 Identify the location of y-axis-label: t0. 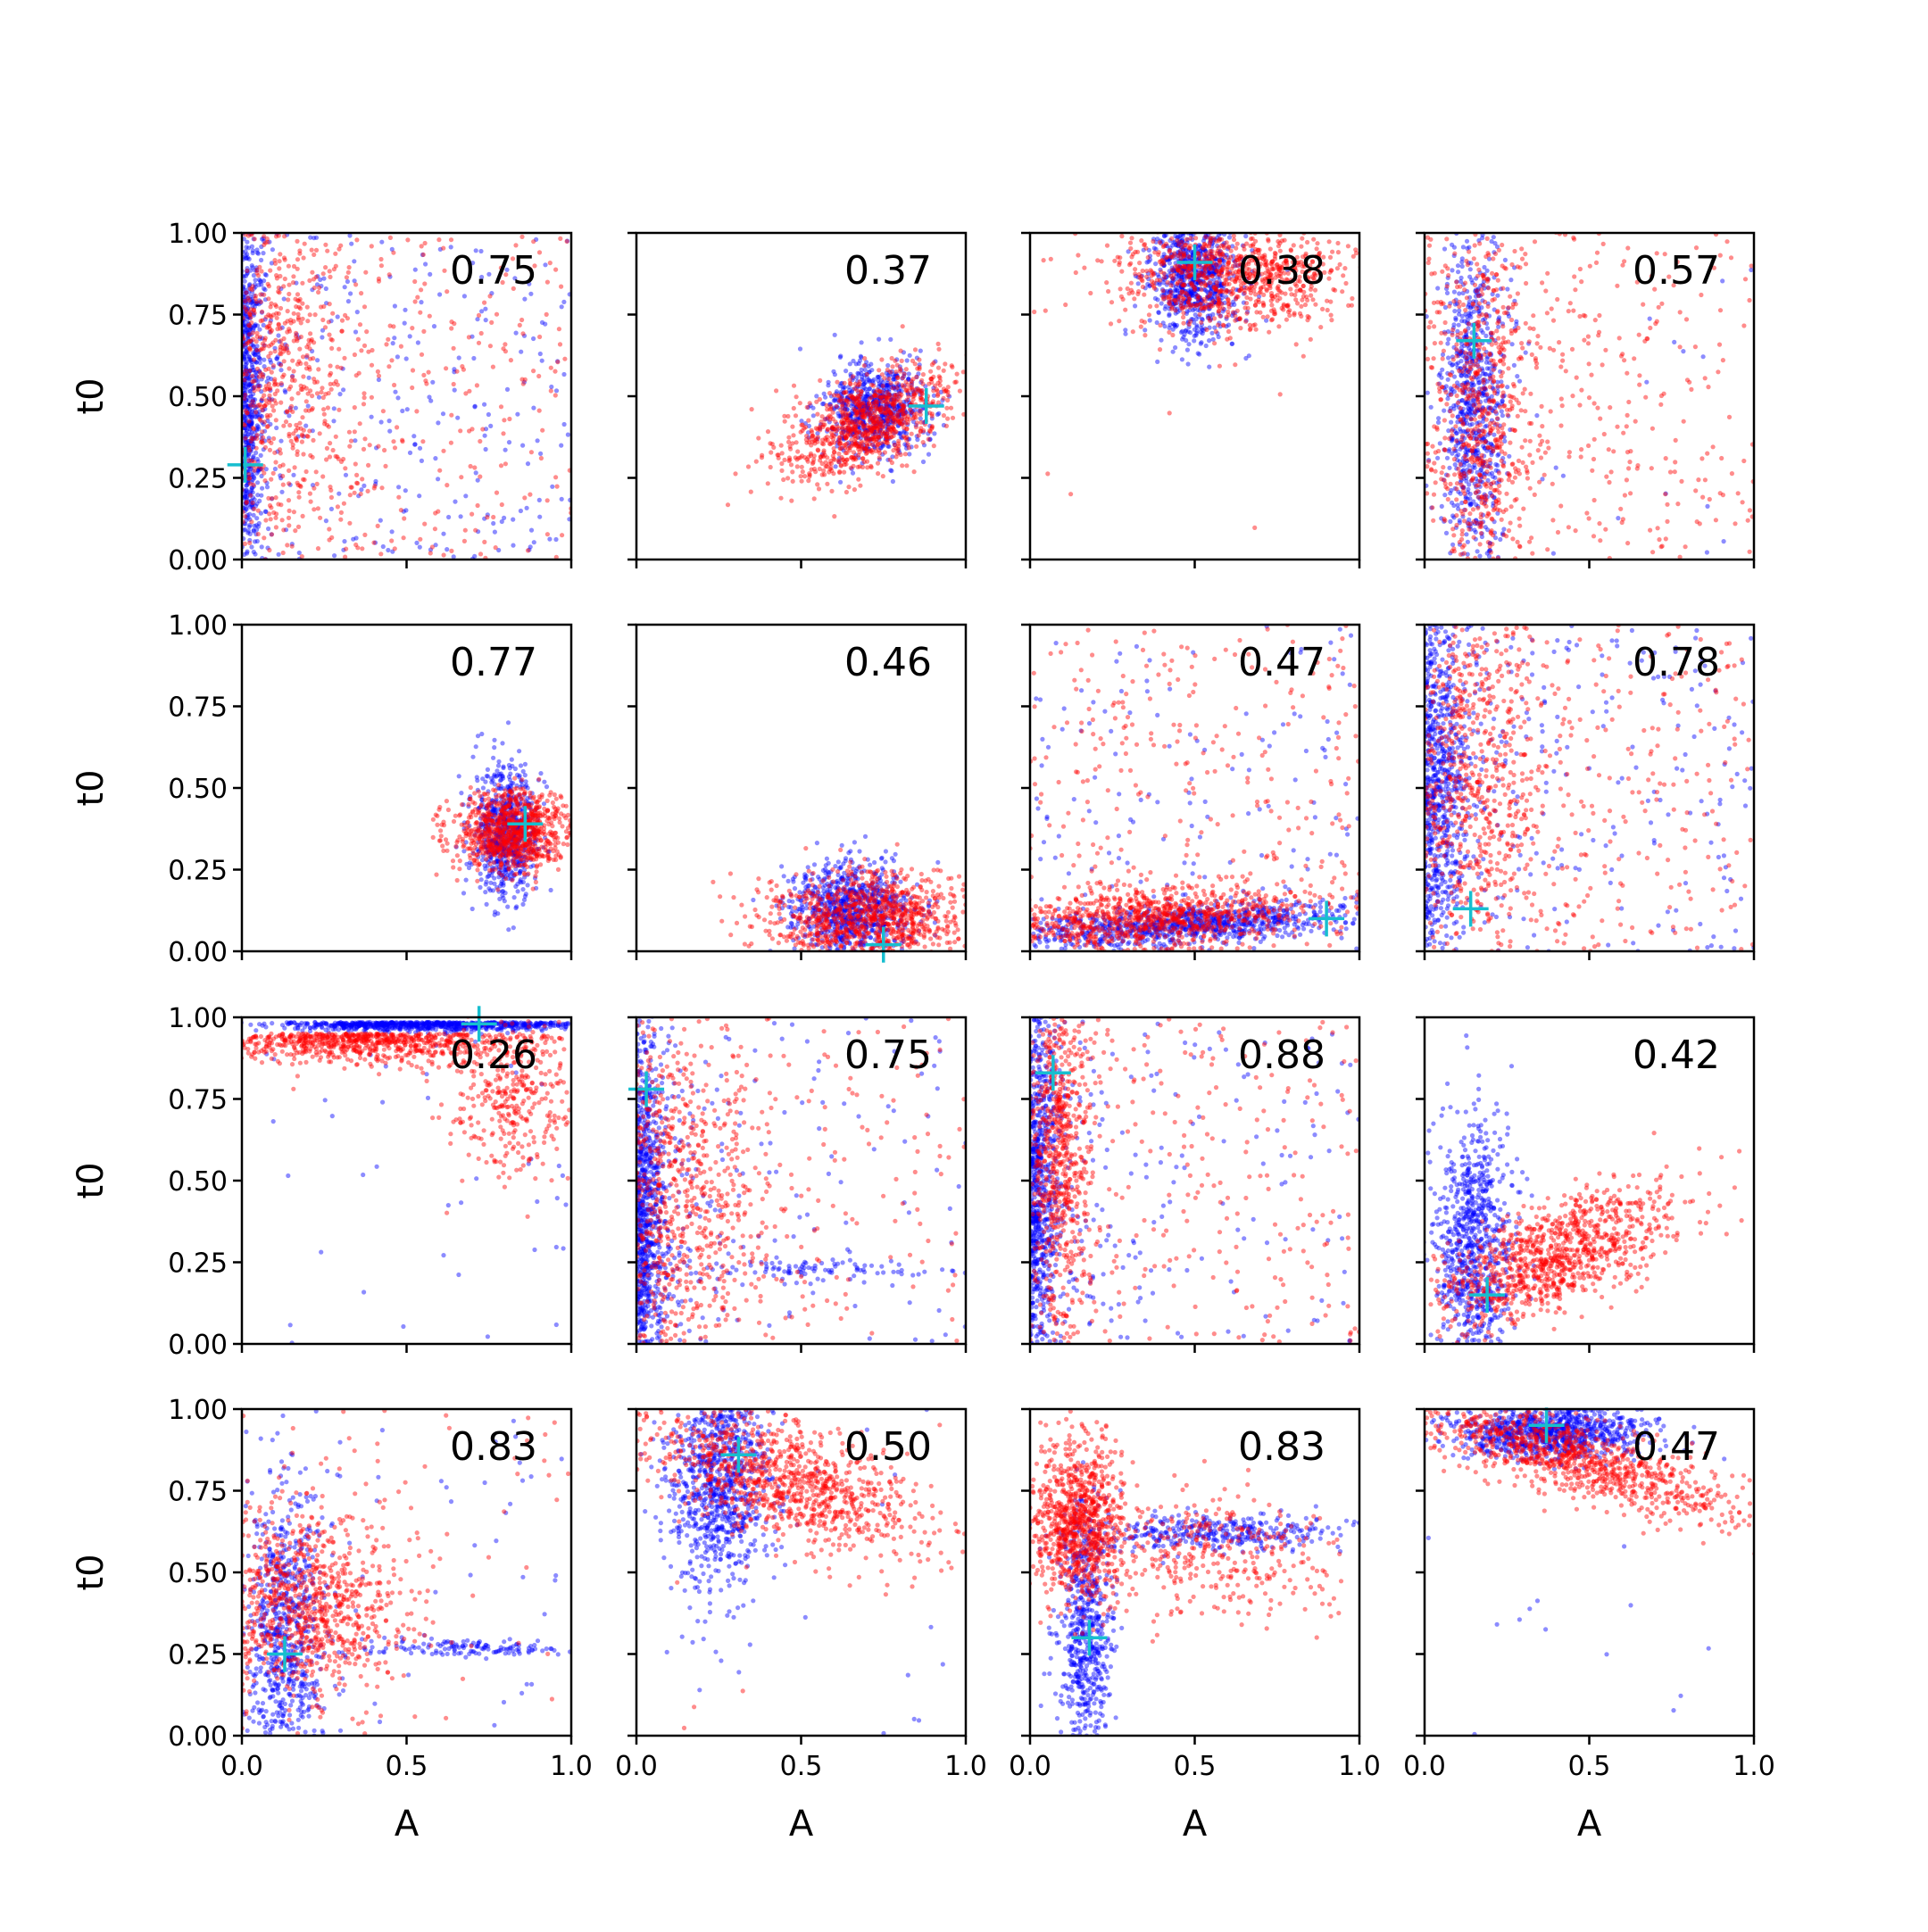
(91, 395).